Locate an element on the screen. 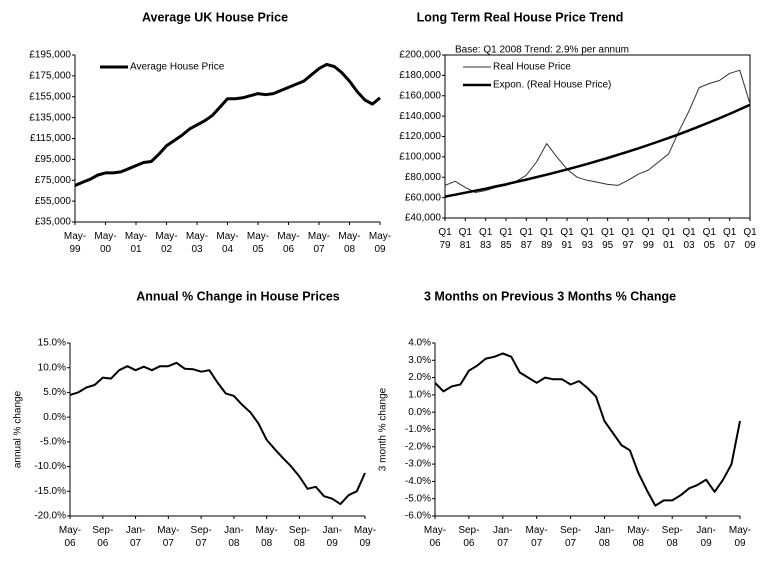  y-tick-label: £175,000 is located at coordinates (50, 76).